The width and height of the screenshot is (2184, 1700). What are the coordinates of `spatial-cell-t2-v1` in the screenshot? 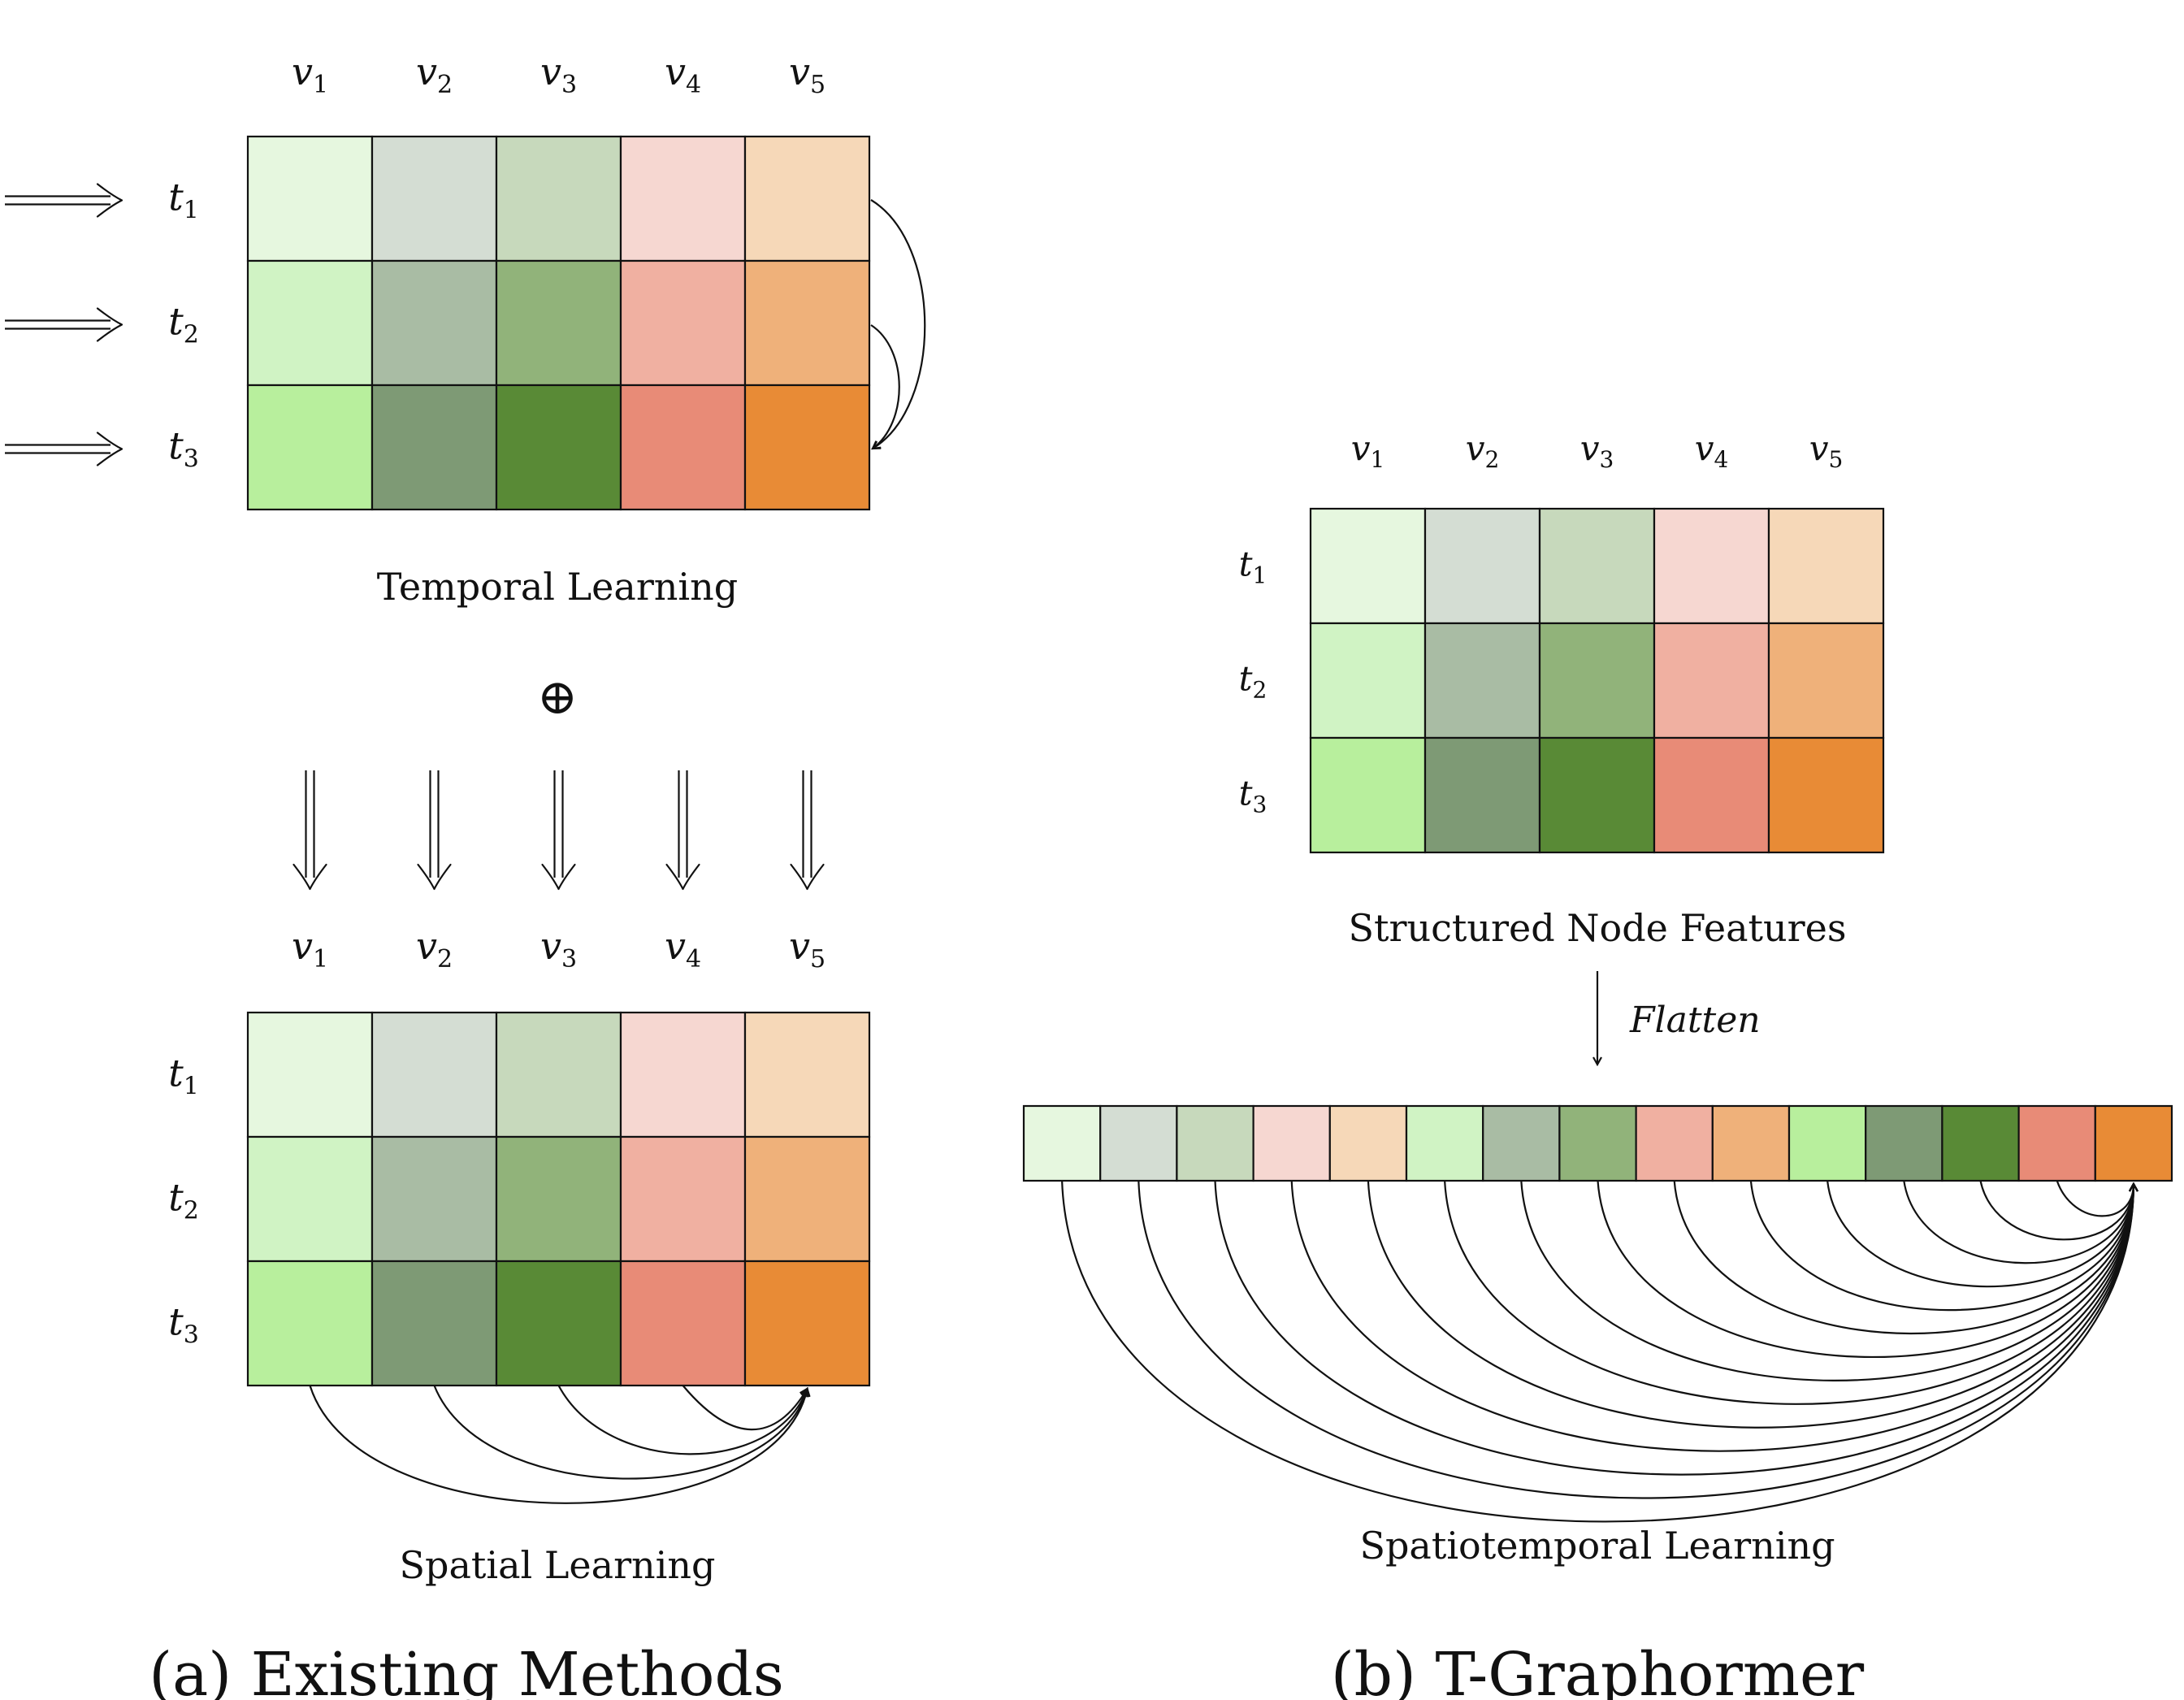 It's located at (310, 1199).